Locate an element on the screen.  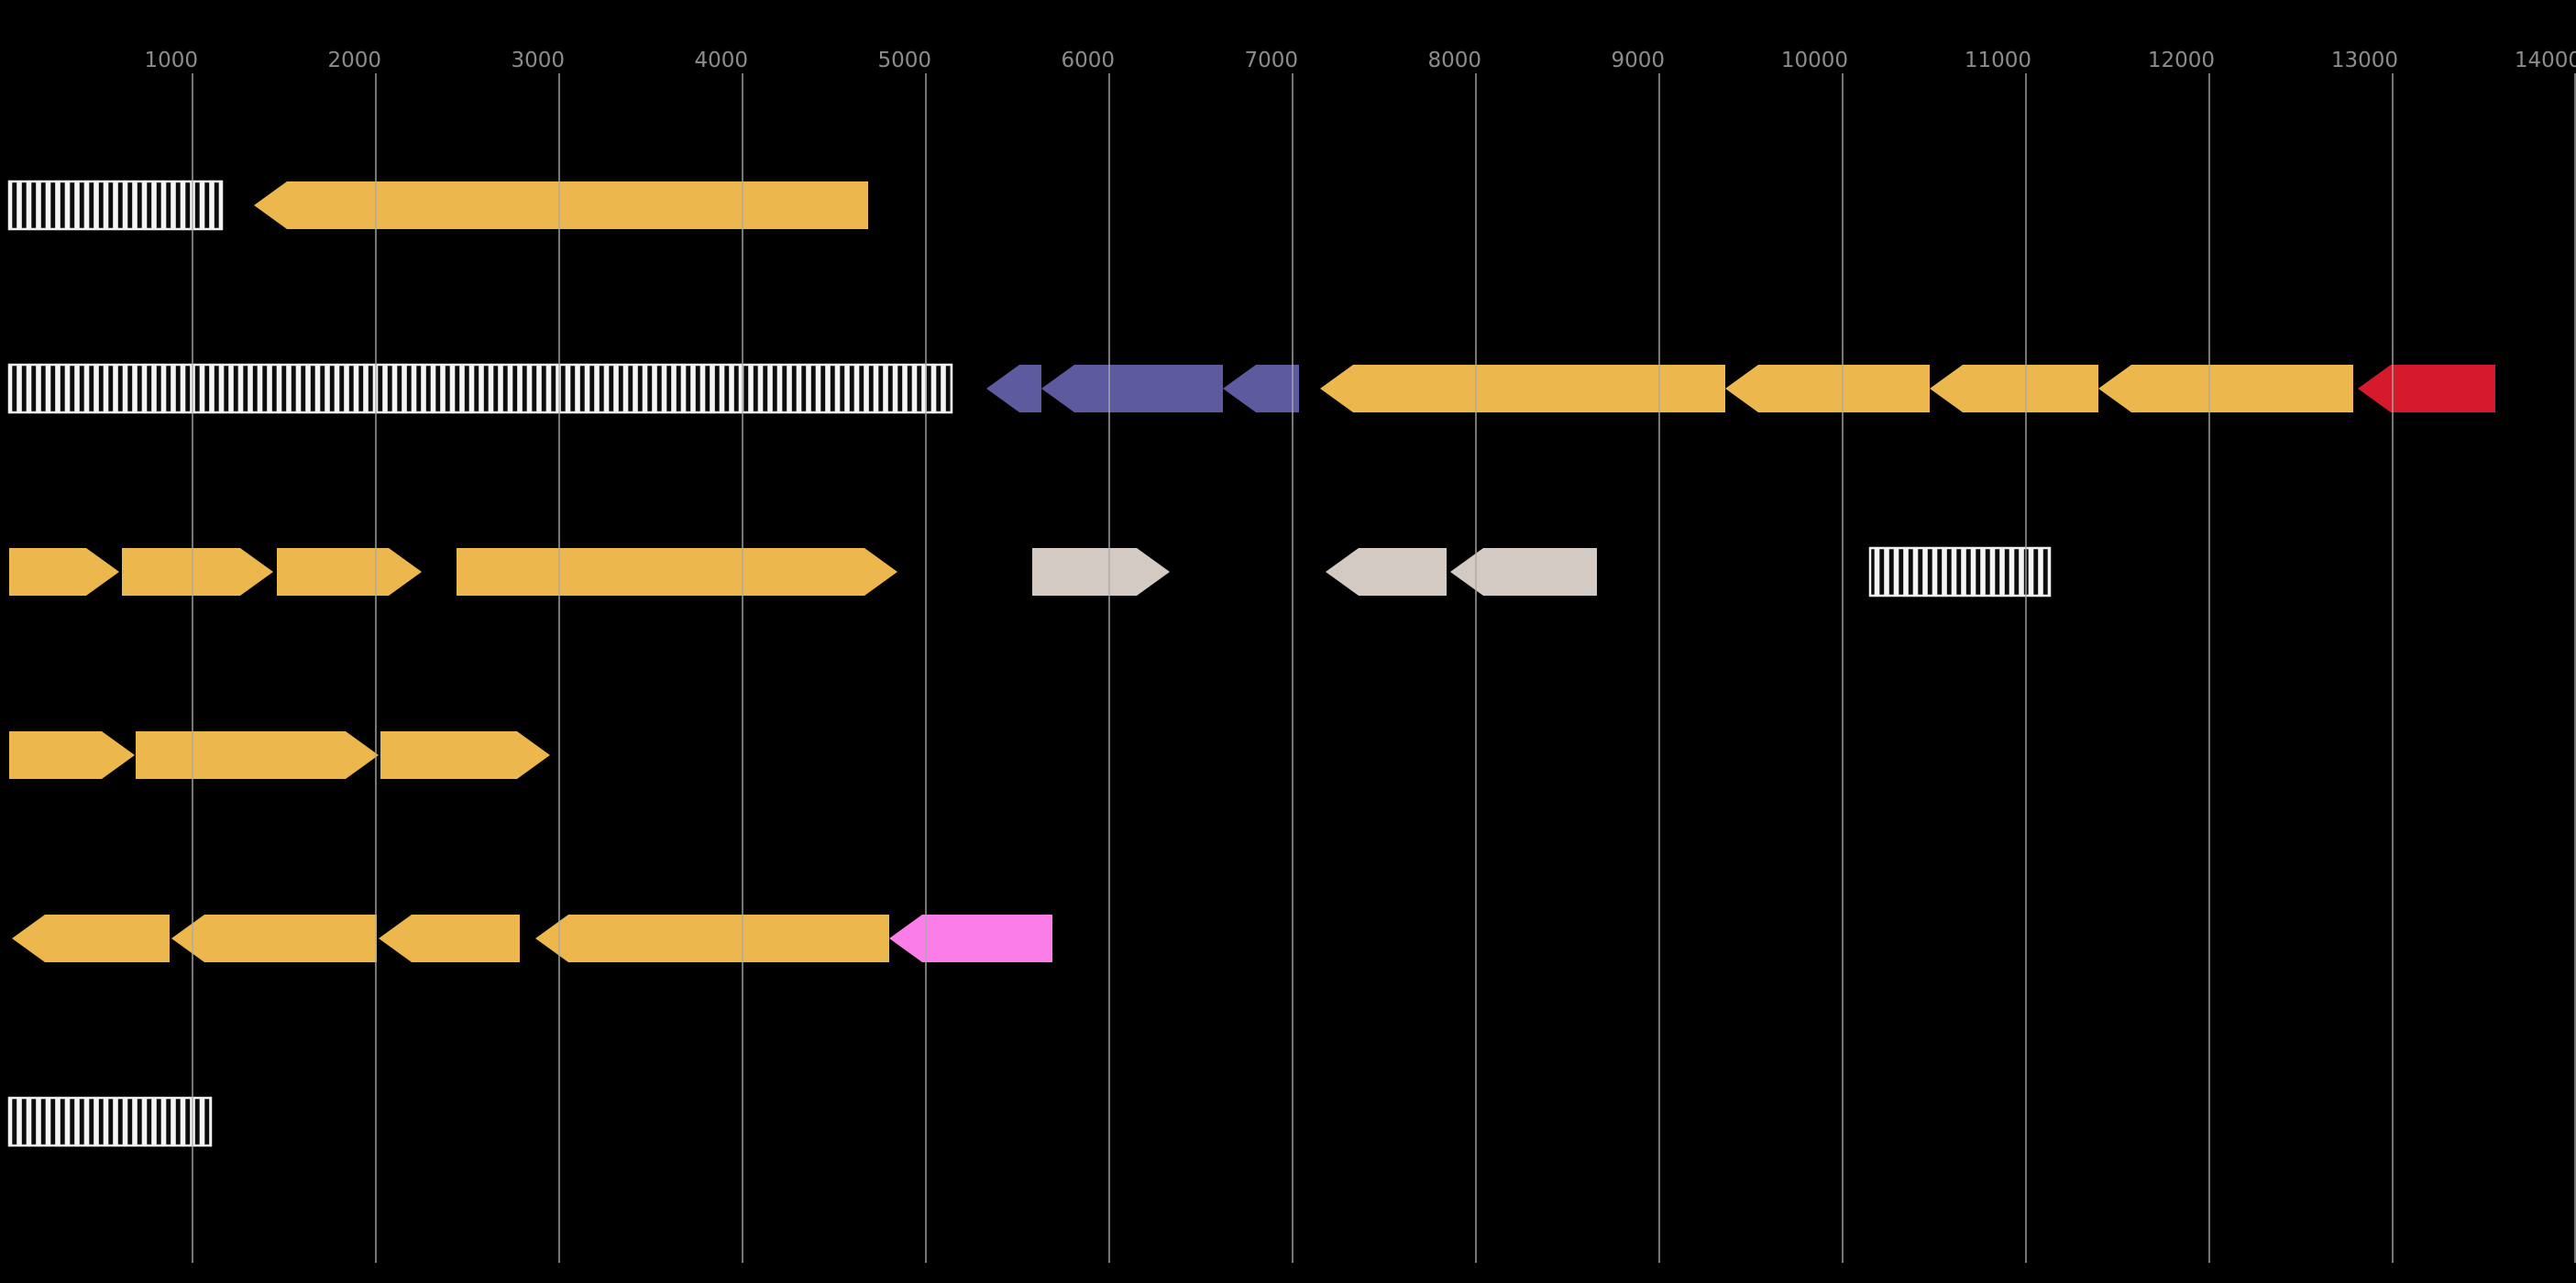
axis-tick-label: 5000 is located at coordinates (904, 60).